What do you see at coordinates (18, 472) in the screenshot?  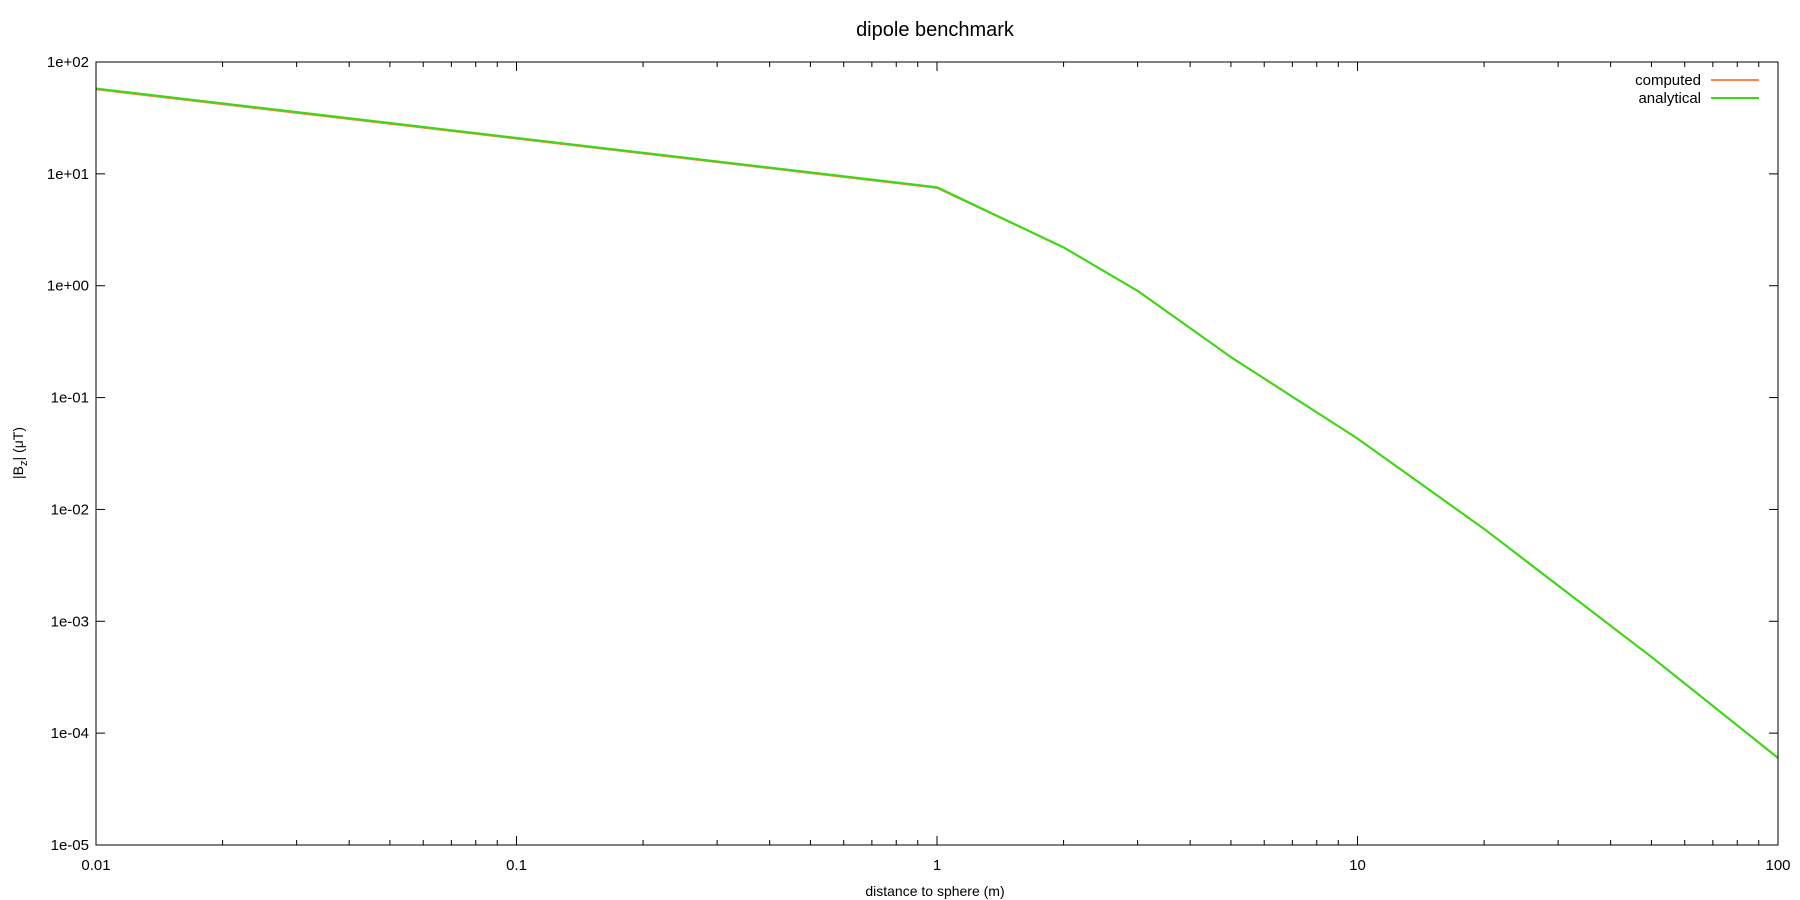 I see `y-axis-label-prefix: |B` at bounding box center [18, 472].